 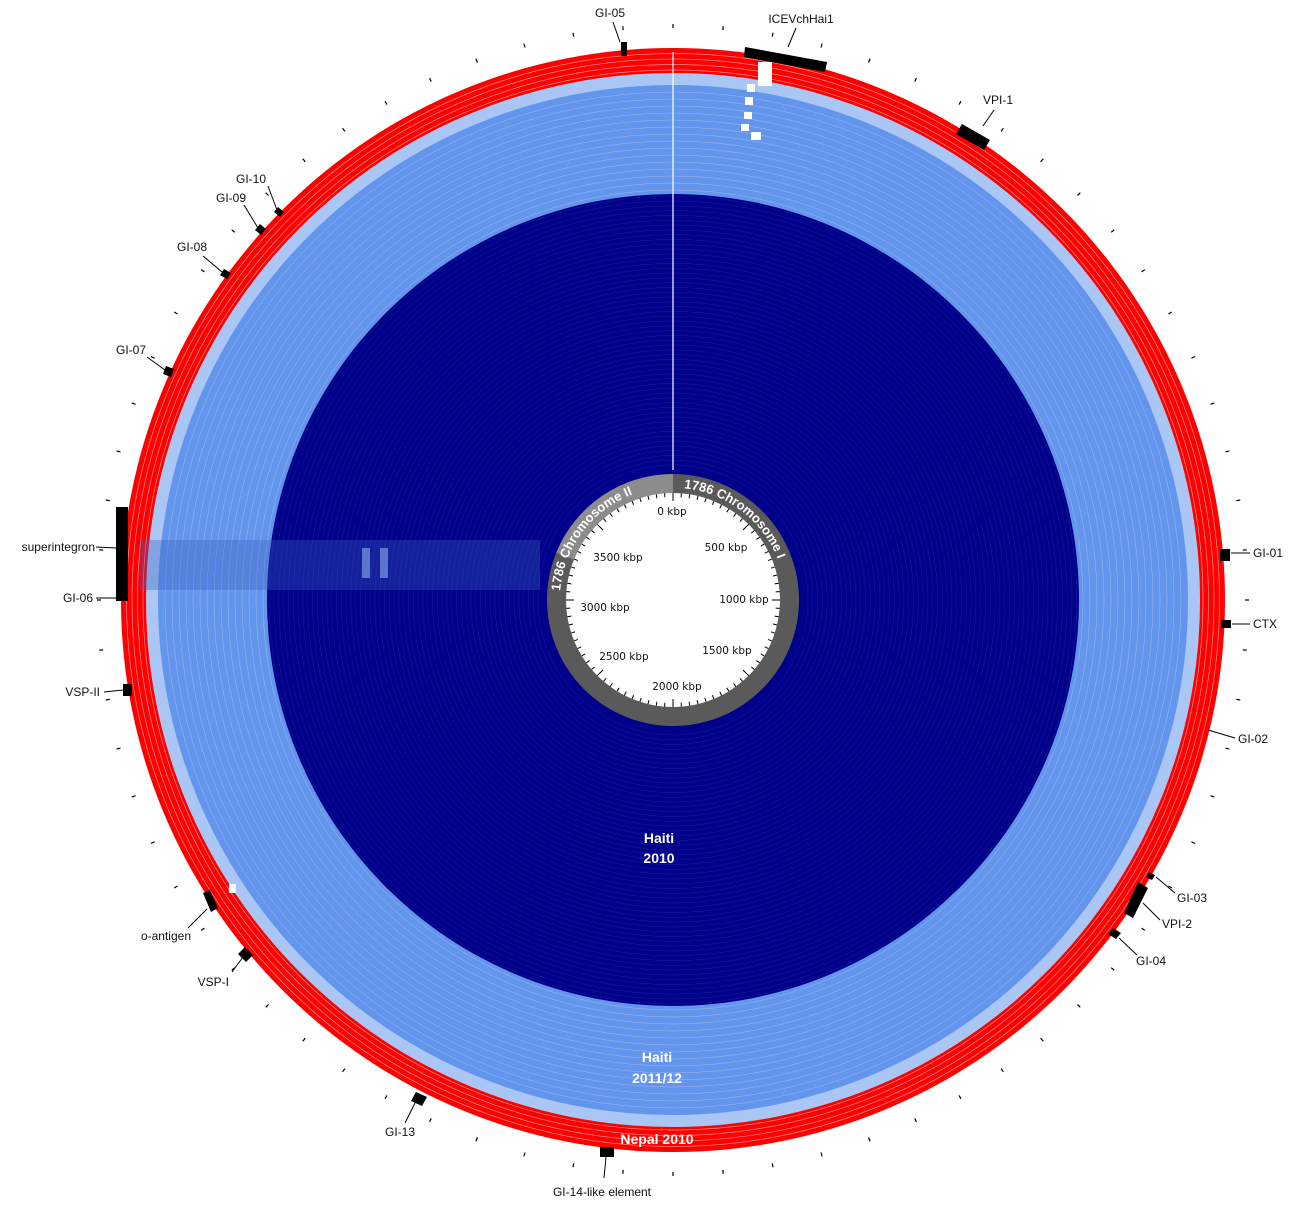 What do you see at coordinates (82, 692) in the screenshot?
I see `region-label-vsp-ii: VSP-II` at bounding box center [82, 692].